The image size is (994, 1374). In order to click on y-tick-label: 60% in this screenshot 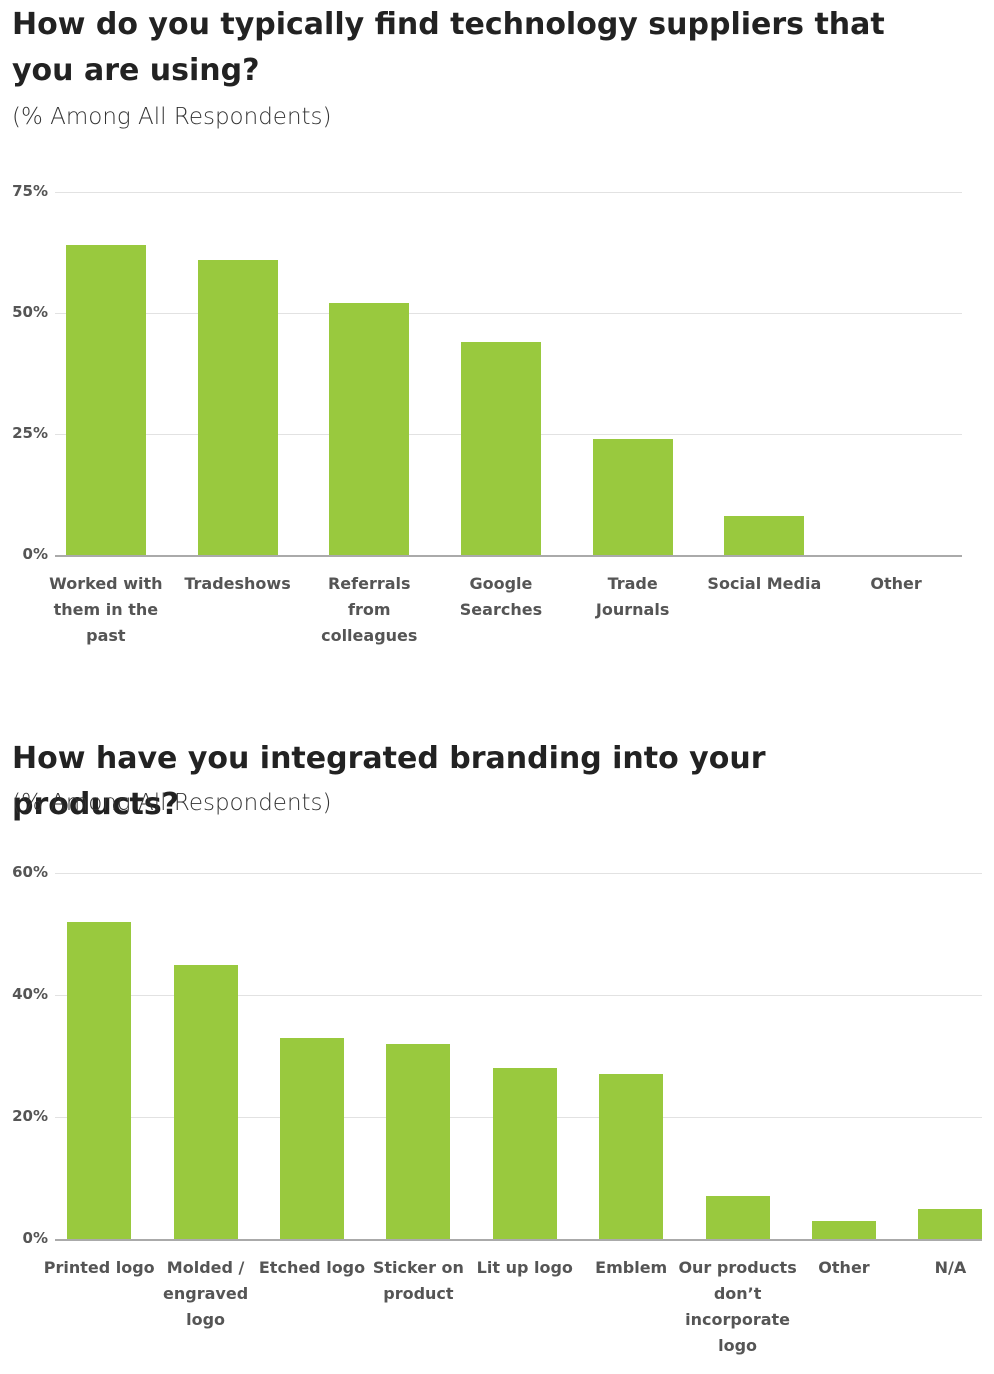, I will do `click(30, 872)`.